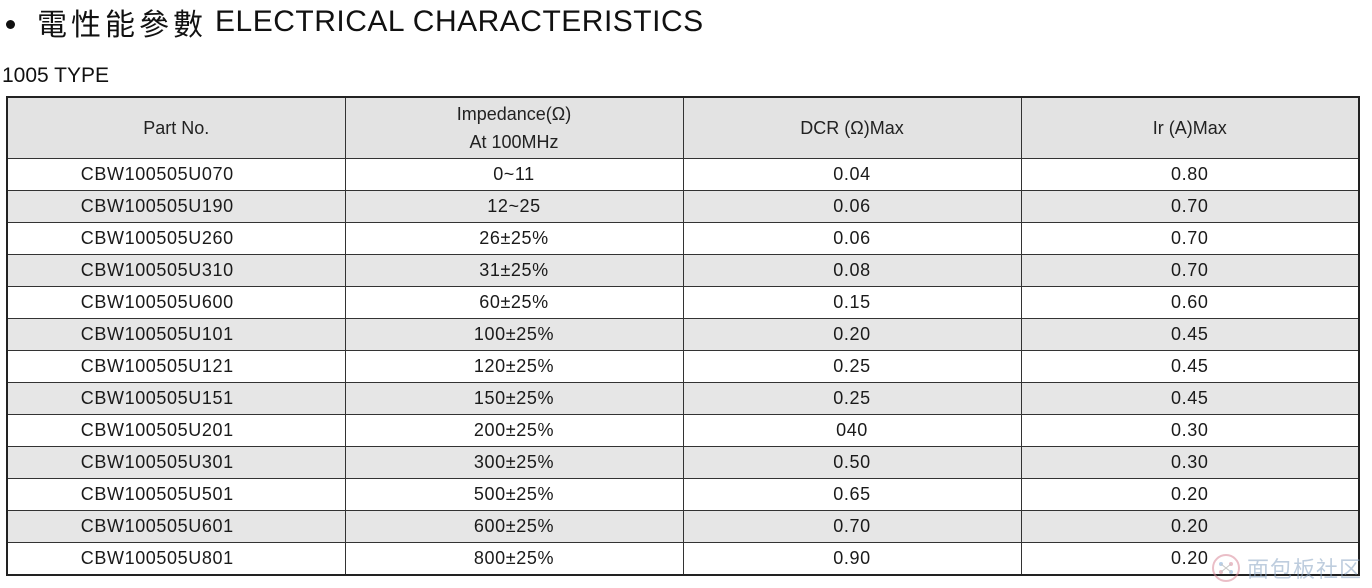  I want to click on cell-ir: 0.80, so click(1190, 174).